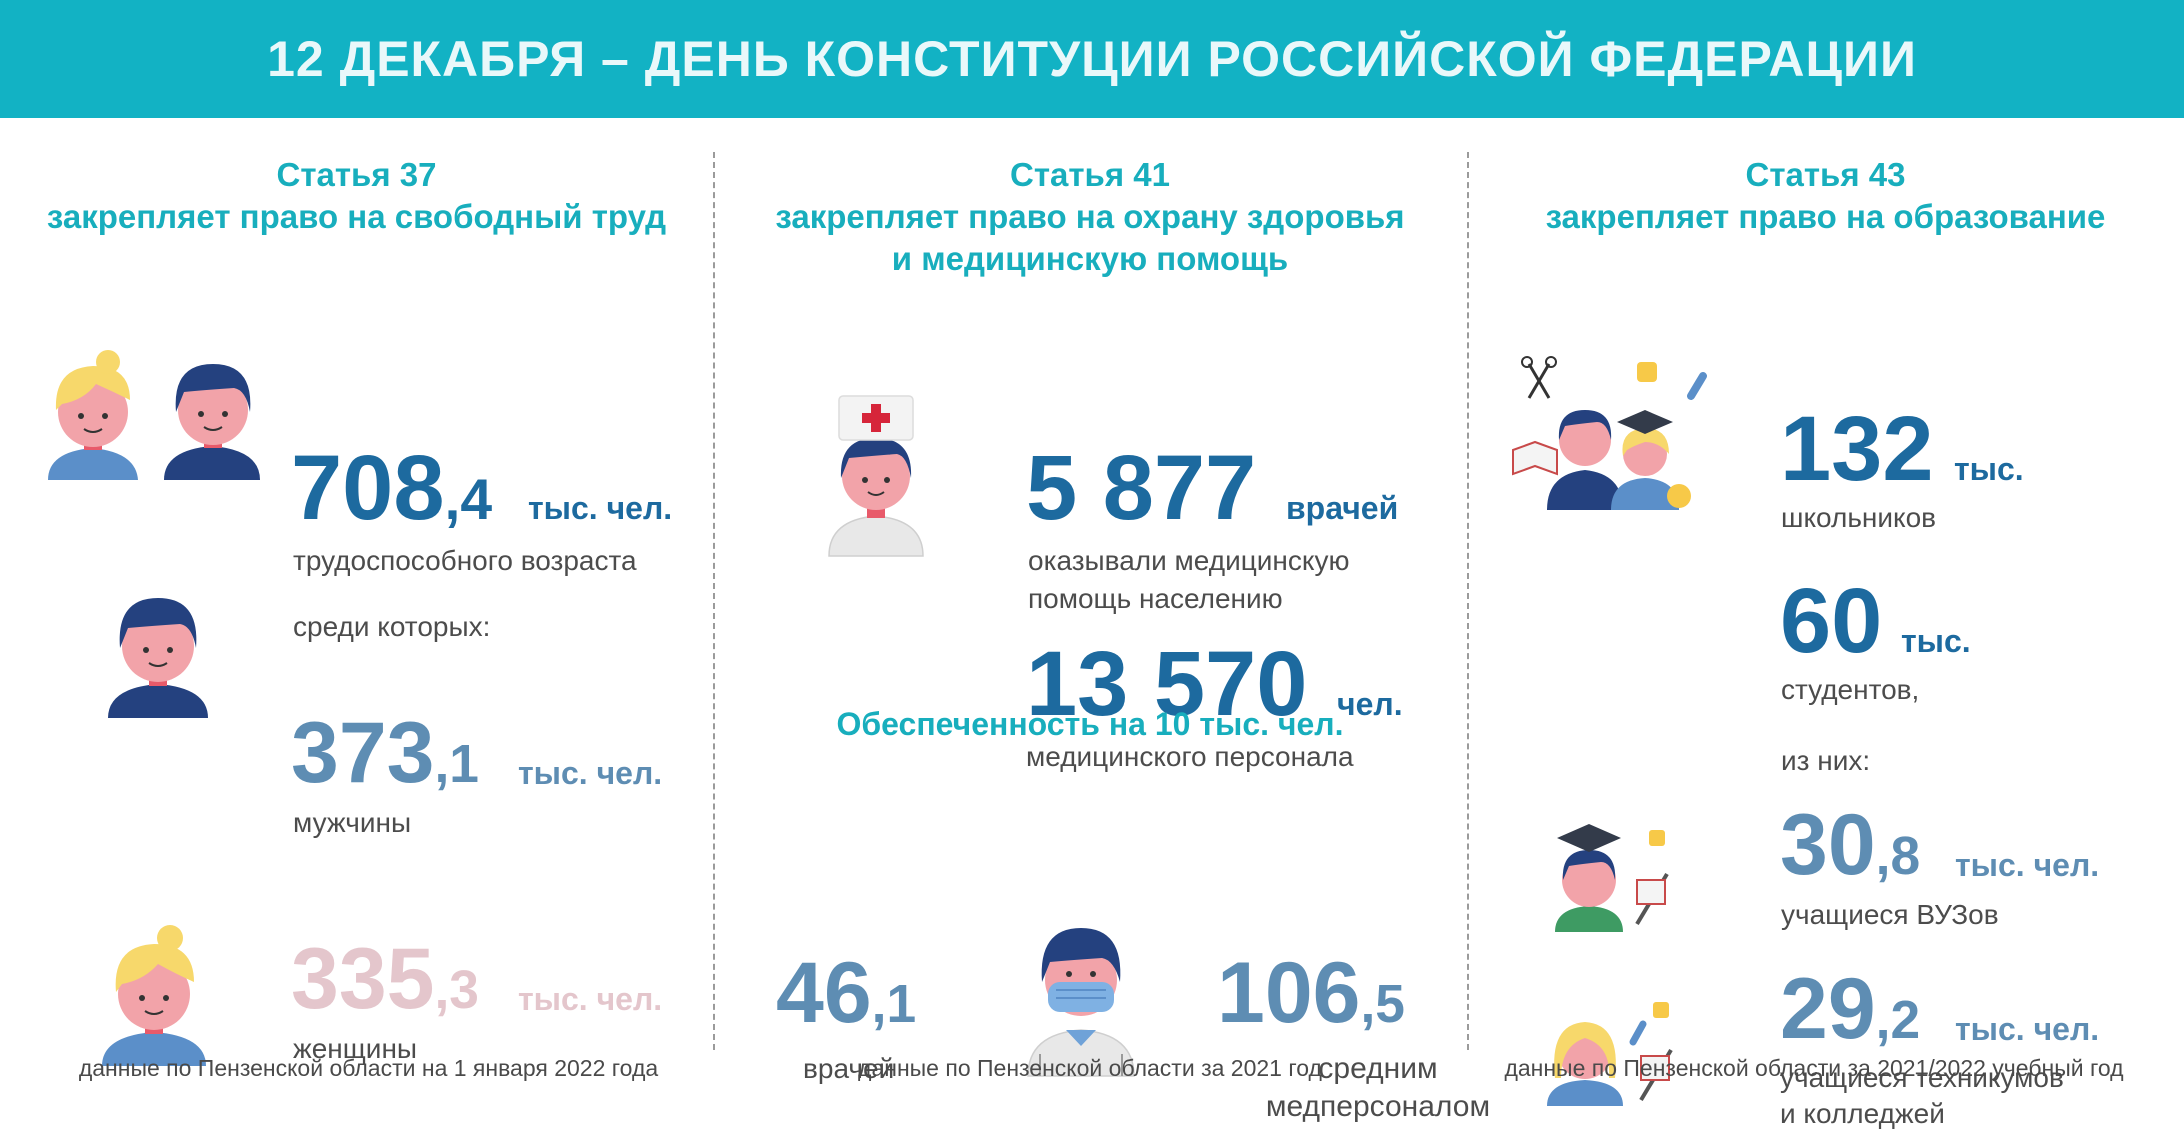  Describe the element at coordinates (1859, 517) in the screenshot. I see `pupils-label: школьников` at that location.